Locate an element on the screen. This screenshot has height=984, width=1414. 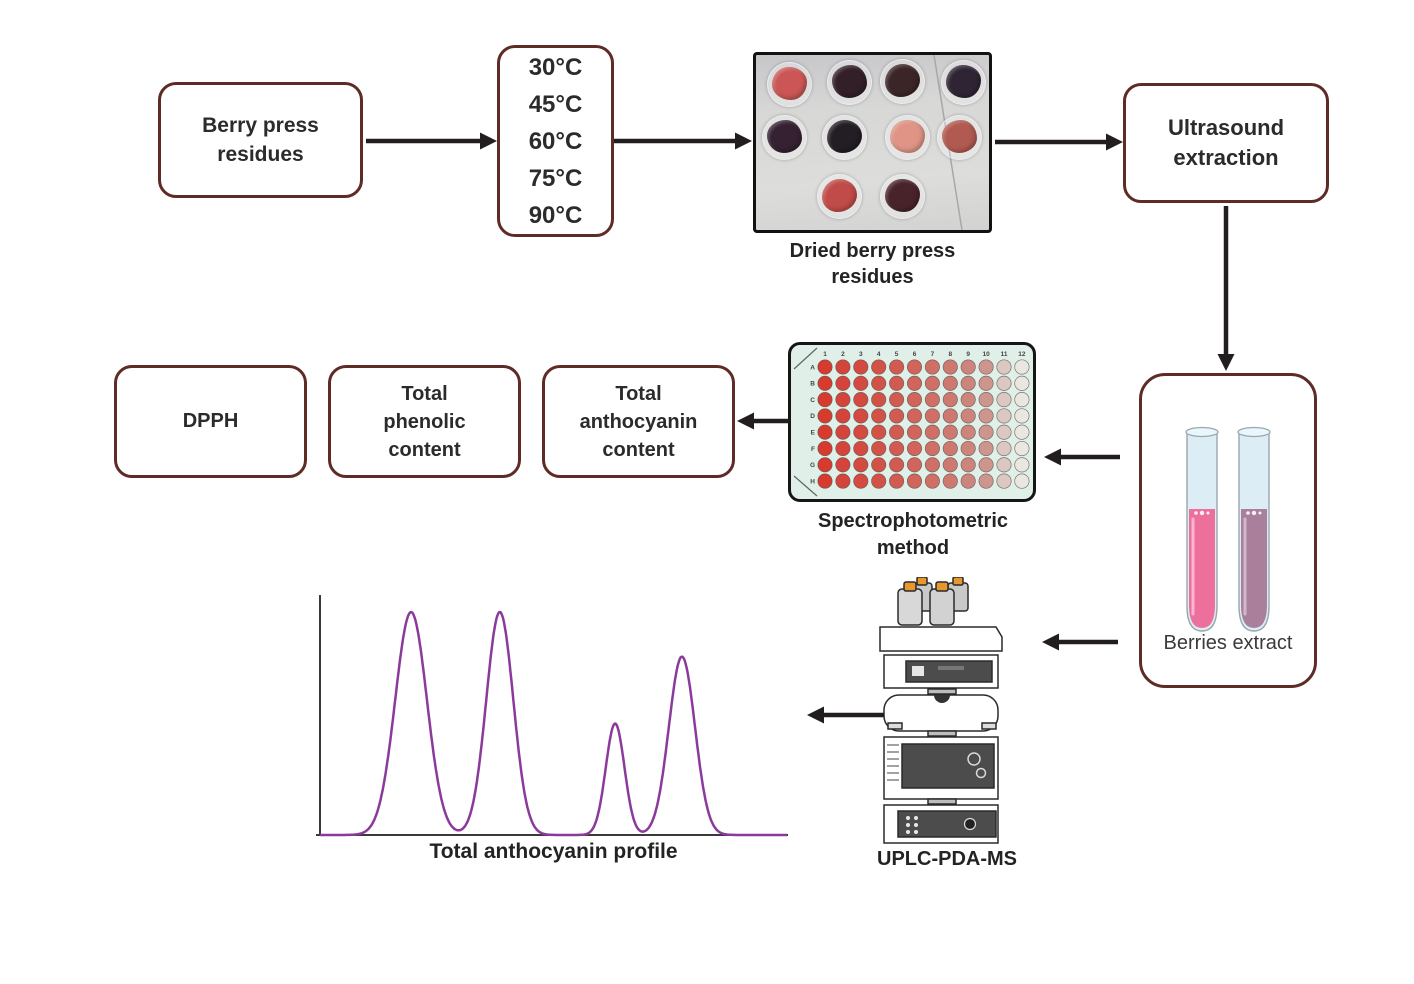
arrow-temperatures-to-photo is located at coordinates (683, 141).